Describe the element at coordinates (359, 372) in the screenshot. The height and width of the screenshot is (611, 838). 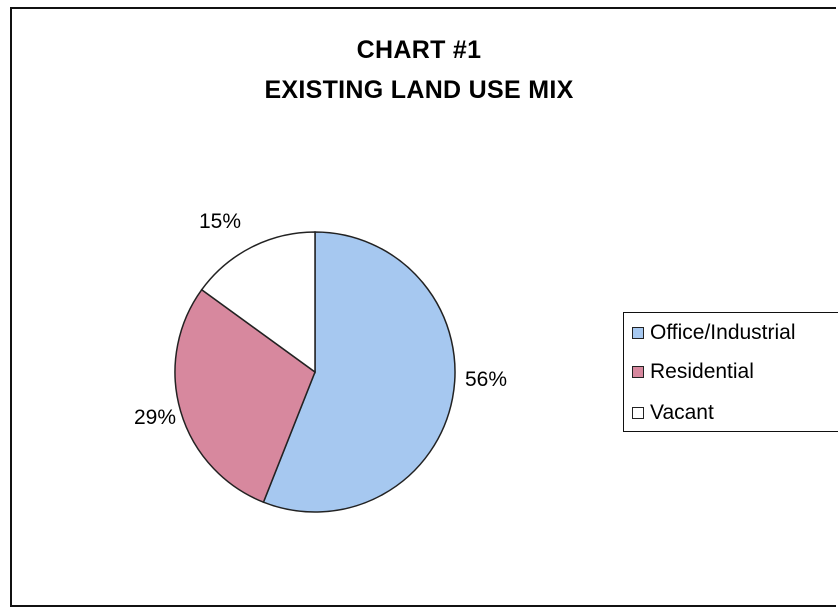
I see `pie-slice-office-industrial` at that location.